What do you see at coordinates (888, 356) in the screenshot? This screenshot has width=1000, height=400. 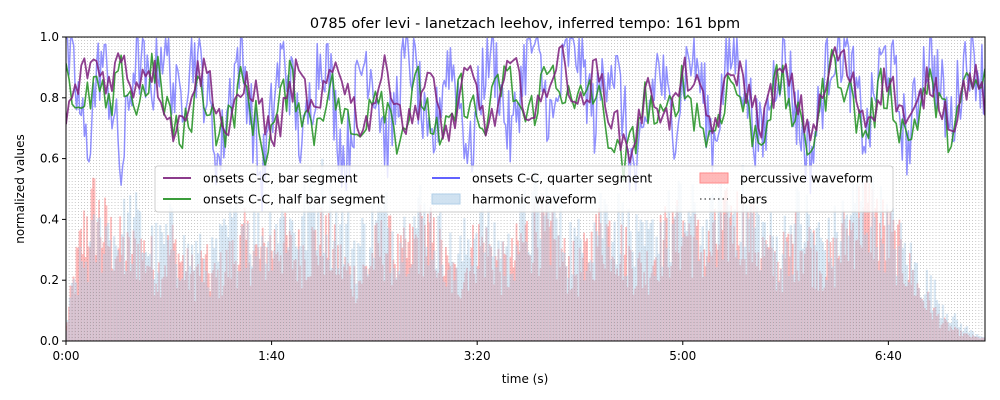 I see `x-tick-label: 6:40` at bounding box center [888, 356].